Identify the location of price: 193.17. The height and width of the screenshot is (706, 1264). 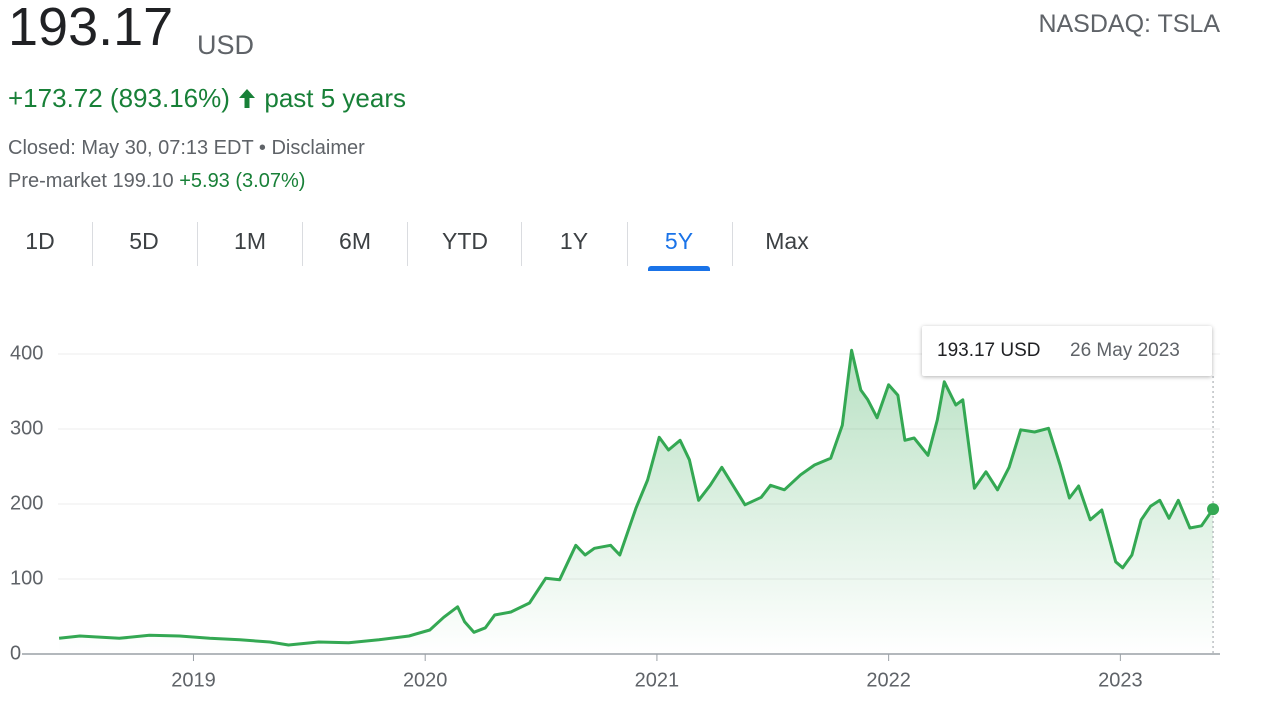
(91, 28).